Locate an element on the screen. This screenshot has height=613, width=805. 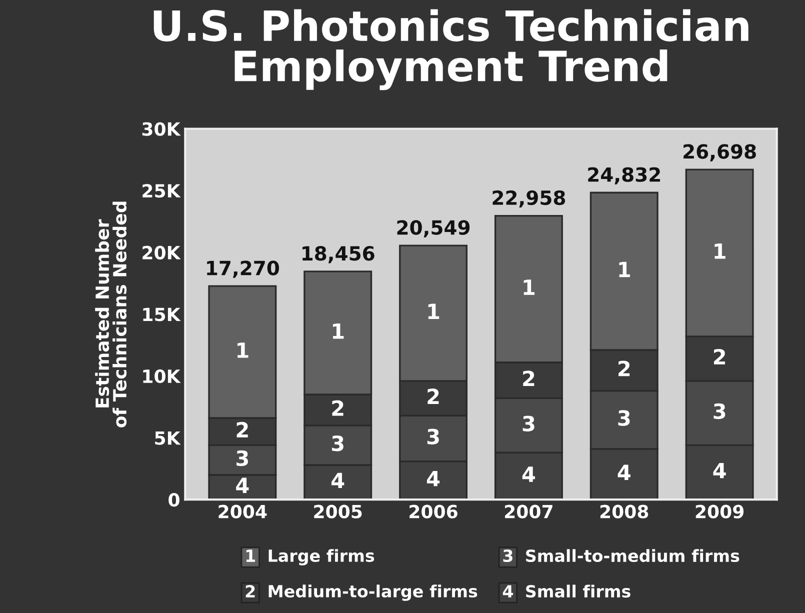
total-label: 20,549 is located at coordinates (433, 229).